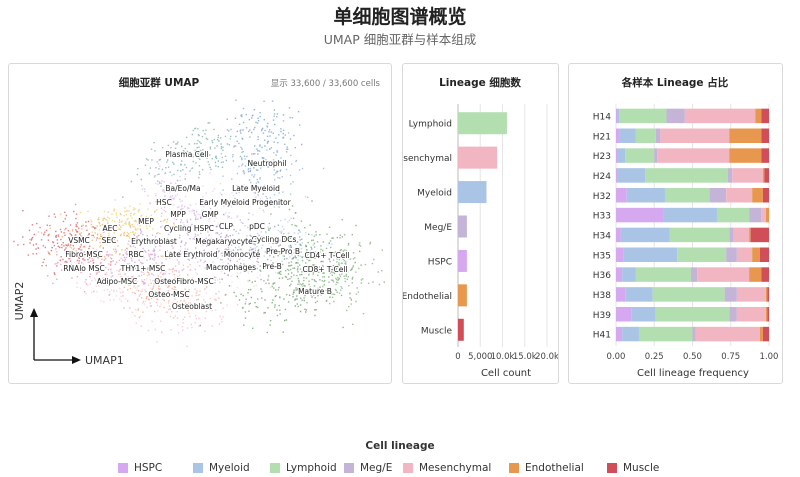  What do you see at coordinates (747, 175) in the screenshot?
I see `segment-h24-mesenchymal` at bounding box center [747, 175].